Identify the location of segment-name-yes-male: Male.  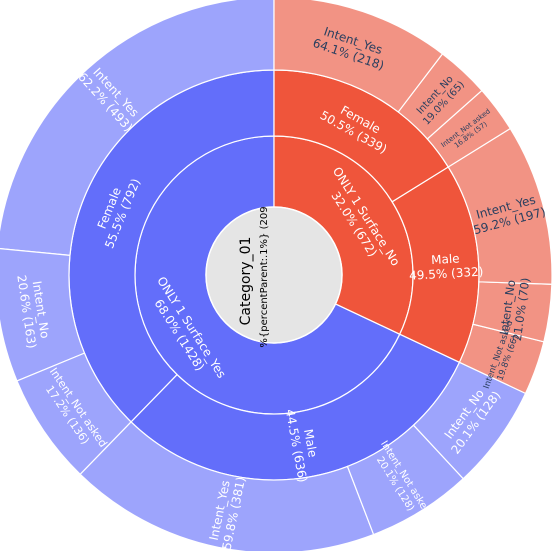
(310, 443).